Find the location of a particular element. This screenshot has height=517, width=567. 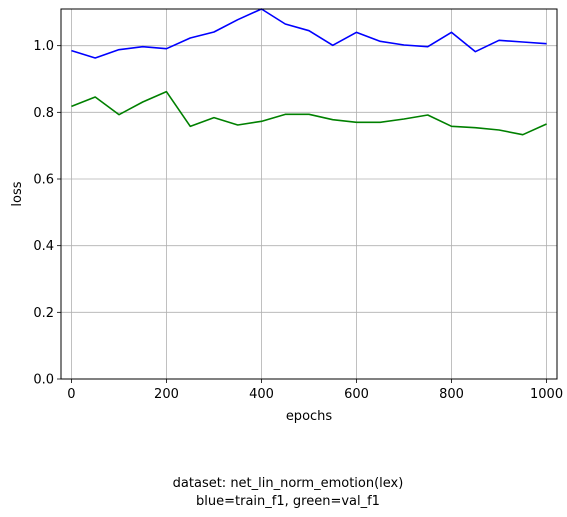

y-tick-label: 0.6 is located at coordinates (43, 180).